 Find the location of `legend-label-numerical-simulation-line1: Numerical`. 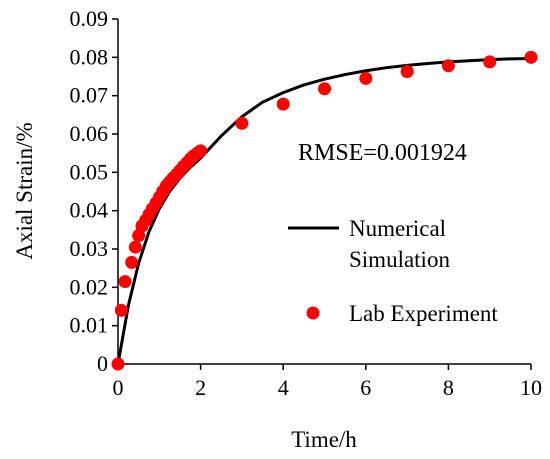

legend-label-numerical-simulation-line1: Numerical is located at coordinates (397, 228).